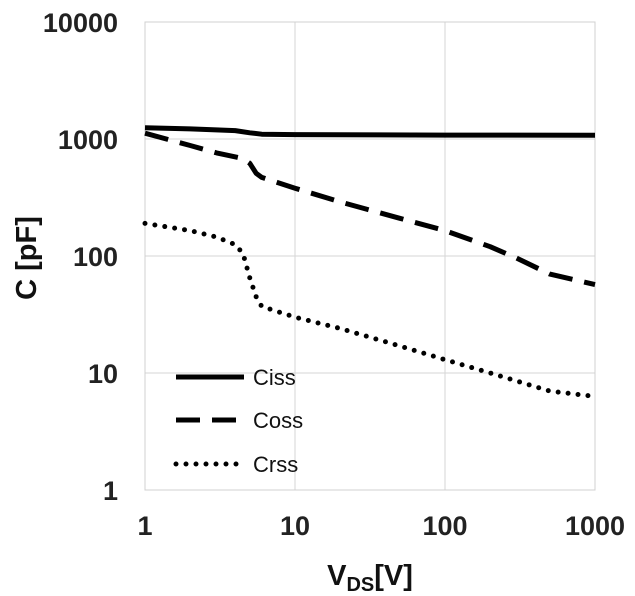 Image resolution: width=635 pixels, height=596 pixels. What do you see at coordinates (110, 491) in the screenshot?
I see `y-tick-label: 1` at bounding box center [110, 491].